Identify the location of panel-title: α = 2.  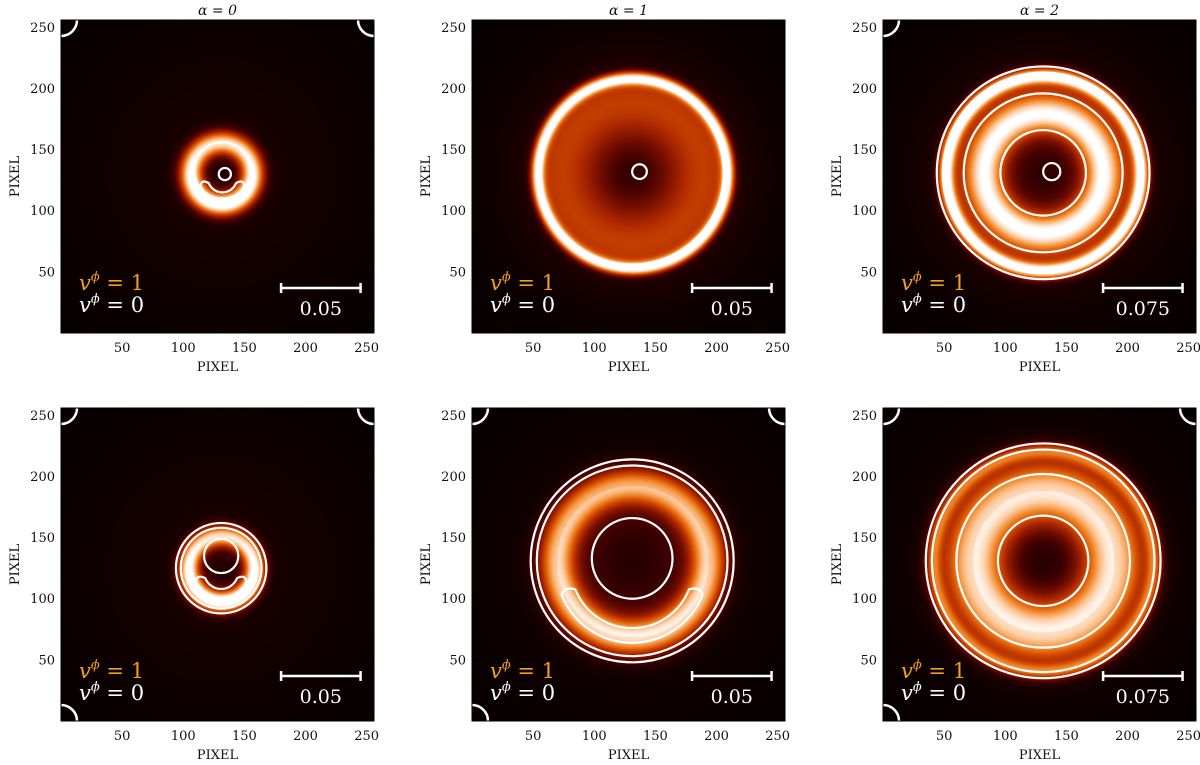
(1039, 11).